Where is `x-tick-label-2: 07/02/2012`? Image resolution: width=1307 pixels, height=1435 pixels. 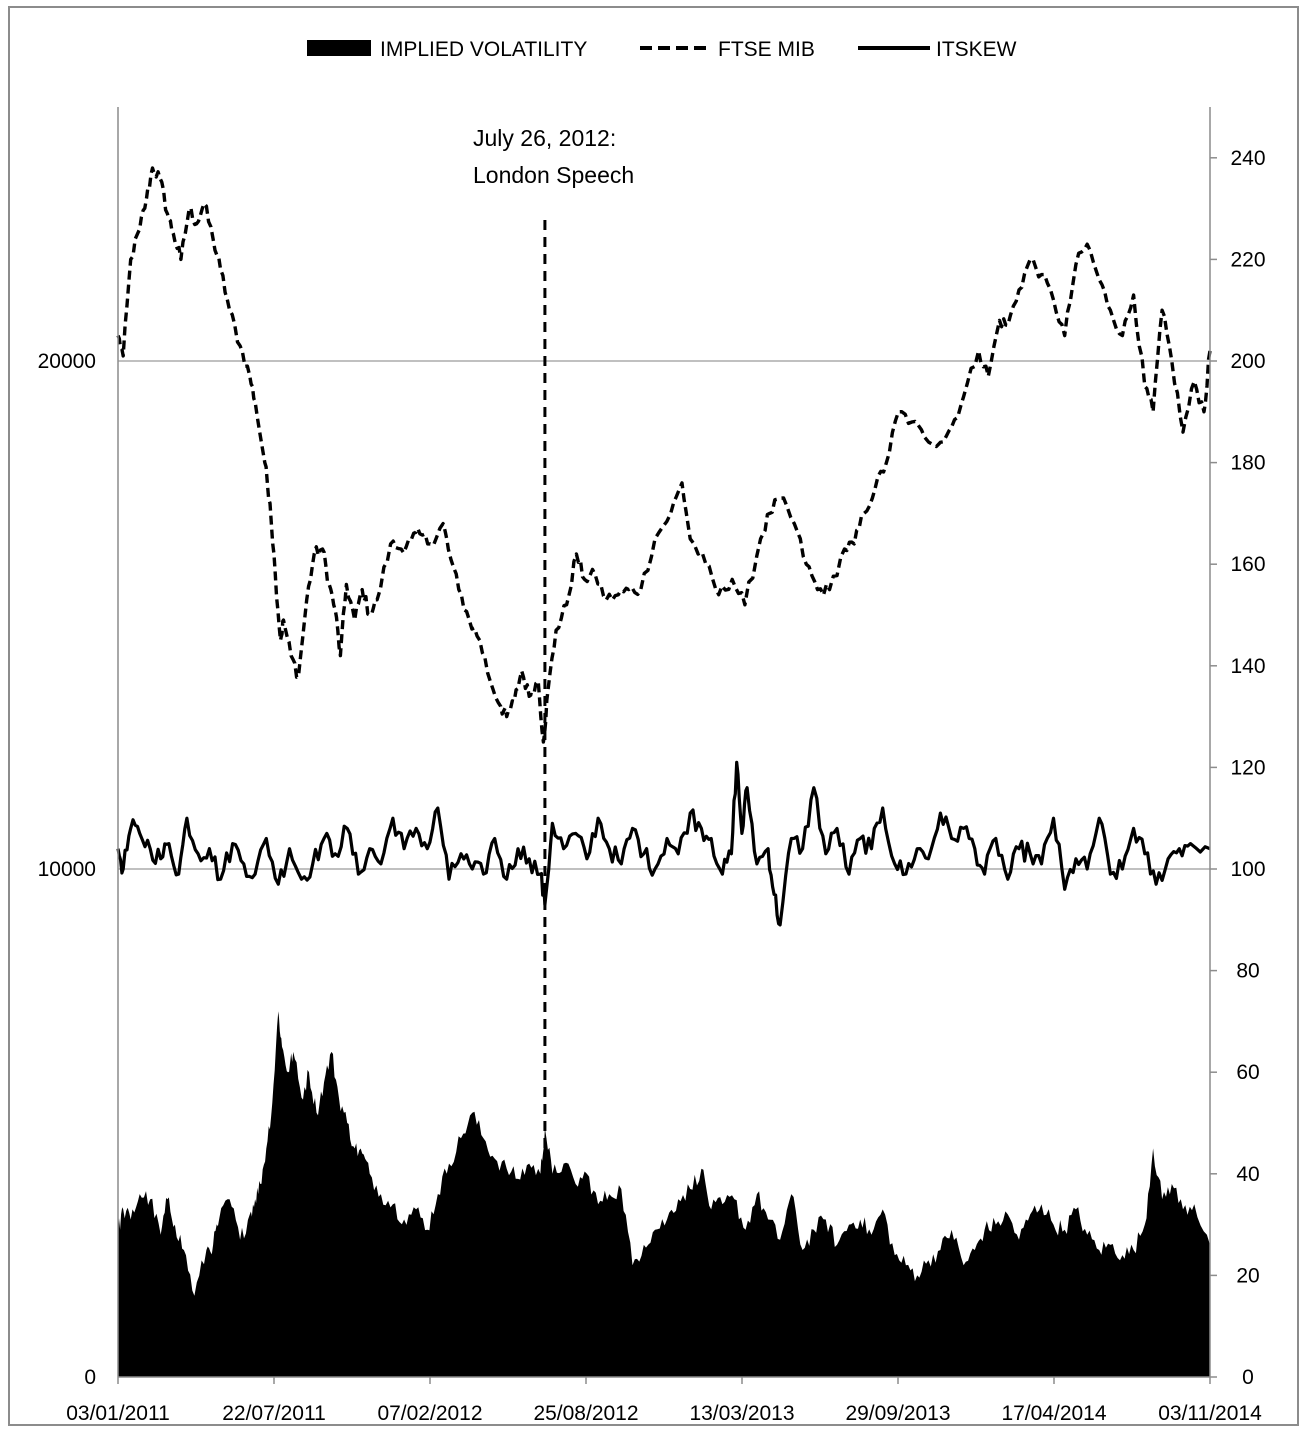 x-tick-label-2: 07/02/2012 is located at coordinates (429, 1413).